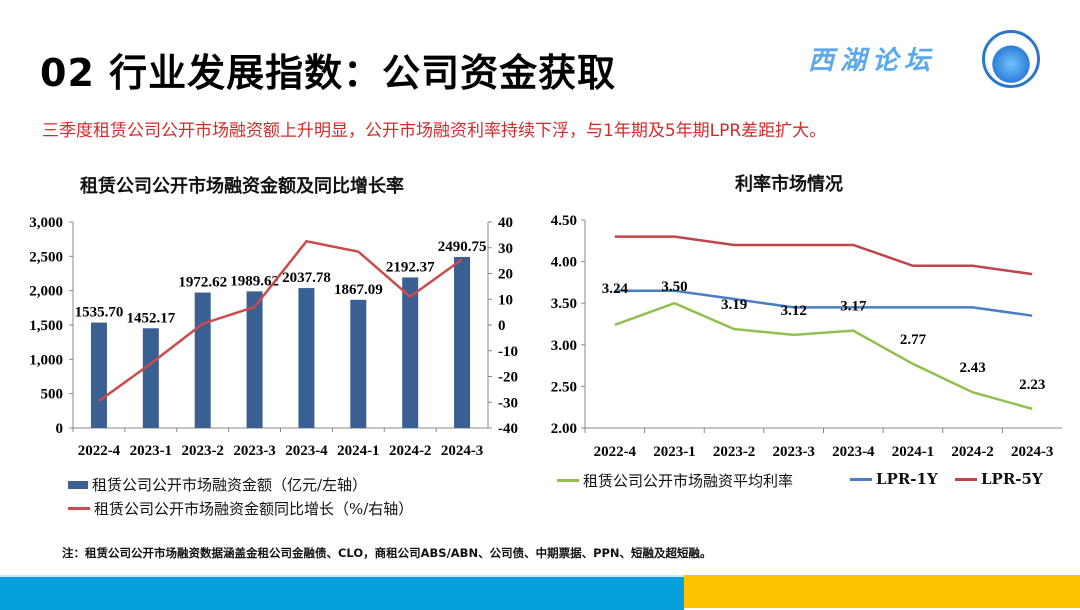  What do you see at coordinates (907, 479) in the screenshot?
I see `legend-lpr1y-label: LPR-1Y` at bounding box center [907, 479].